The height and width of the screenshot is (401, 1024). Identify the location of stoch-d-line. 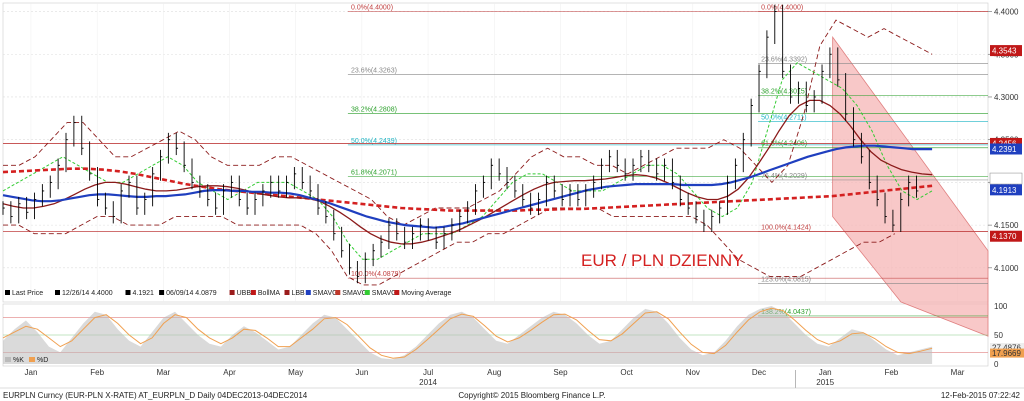
(467, 333).